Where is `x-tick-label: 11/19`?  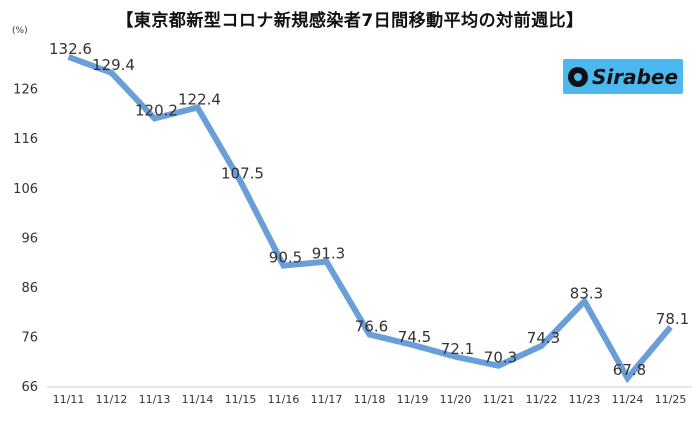 x-tick-label: 11/19 is located at coordinates (413, 399).